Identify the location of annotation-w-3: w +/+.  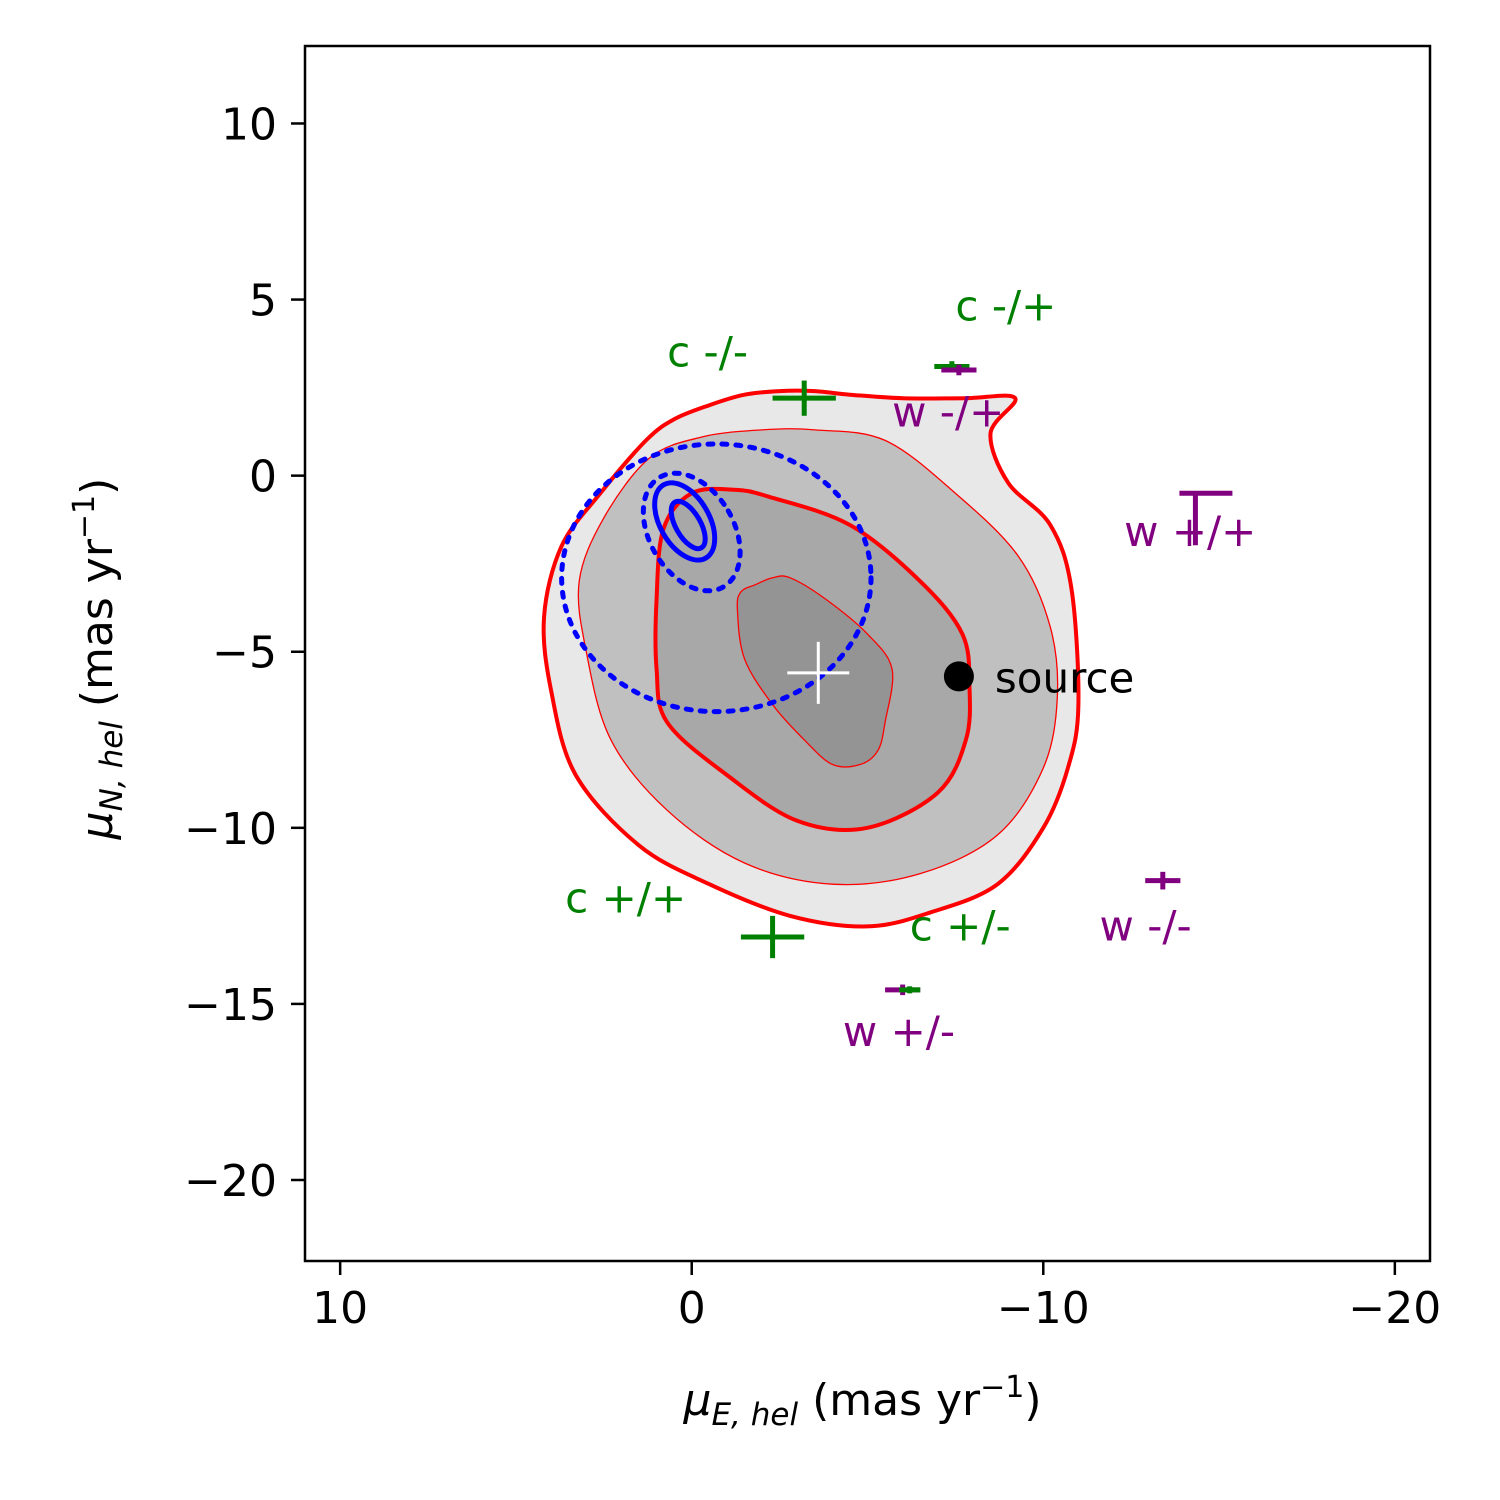
(1190, 531).